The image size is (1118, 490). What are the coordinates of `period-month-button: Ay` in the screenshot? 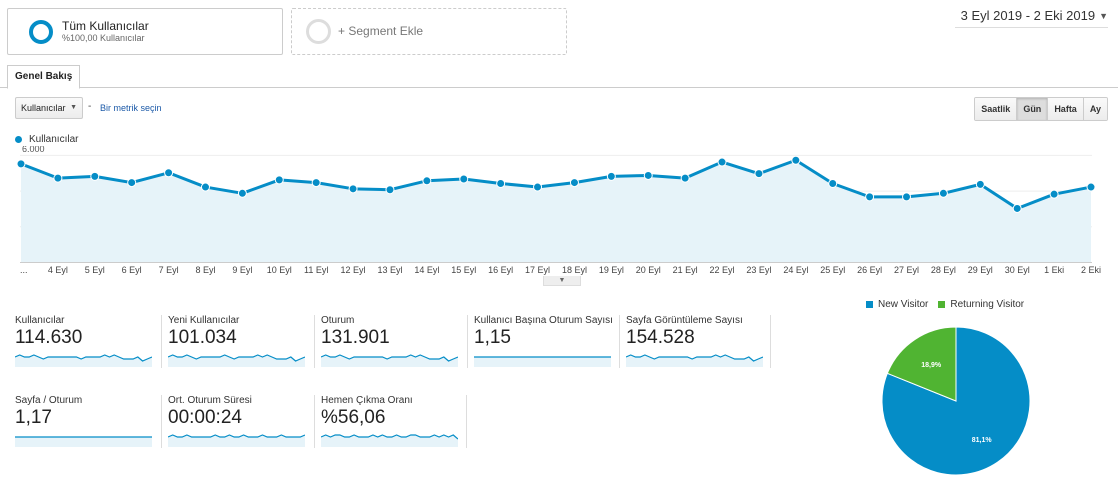 It's located at (1094, 109).